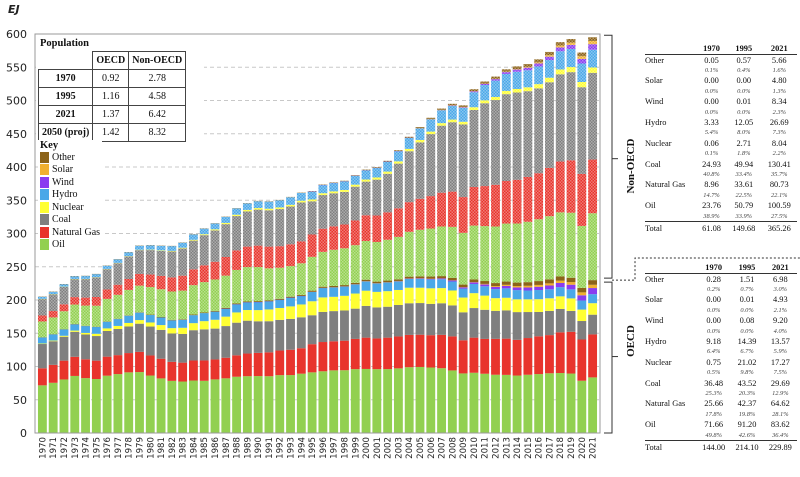 The width and height of the screenshot is (800, 477). Describe the element at coordinates (76, 232) in the screenshot. I see `legend-label: Natural Gas` at that location.